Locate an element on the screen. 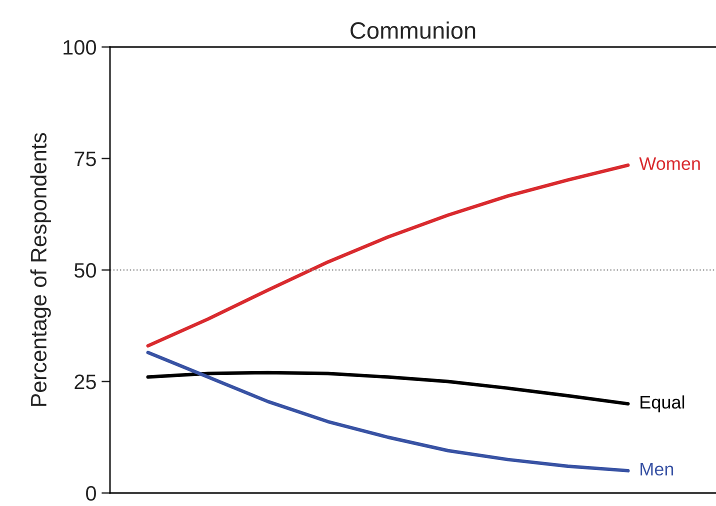 The height and width of the screenshot is (506, 716). y-tick-label: 50 is located at coordinates (85, 270).